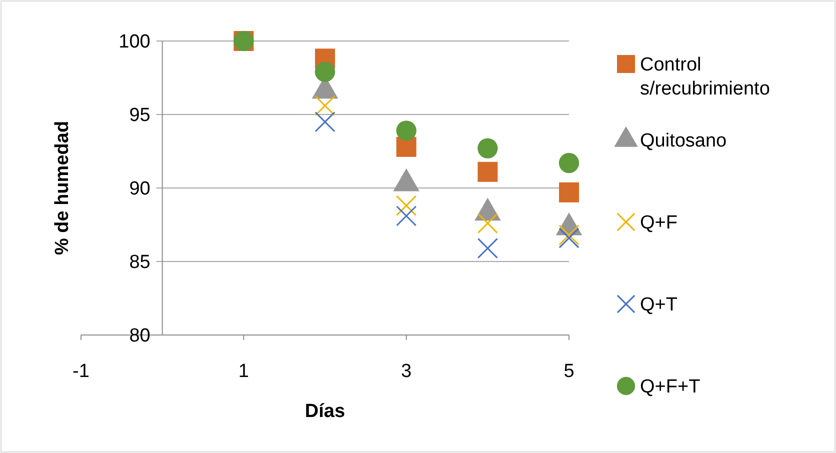 This screenshot has width=836, height=453. Describe the element at coordinates (659, 223) in the screenshot. I see `legend-label: Q+F` at that location.